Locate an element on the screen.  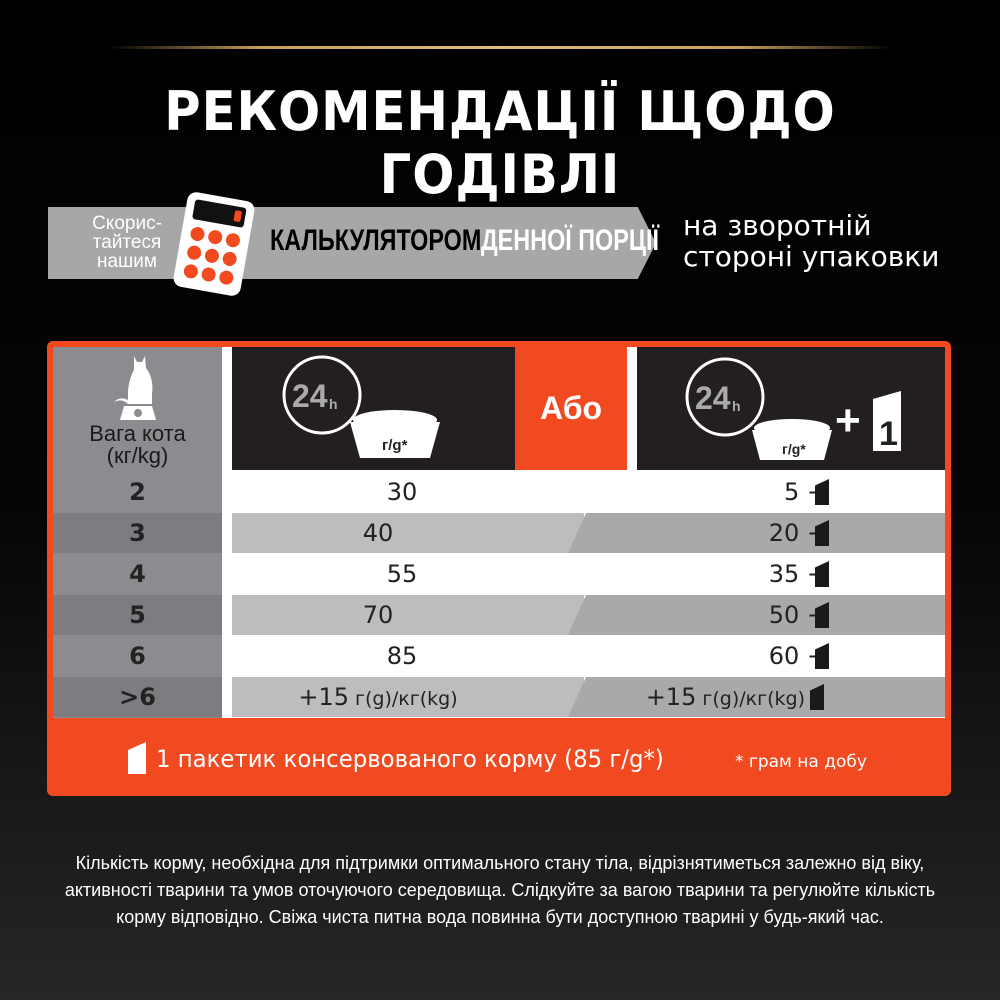
svg-text: 1 is located at coordinates (888, 434).